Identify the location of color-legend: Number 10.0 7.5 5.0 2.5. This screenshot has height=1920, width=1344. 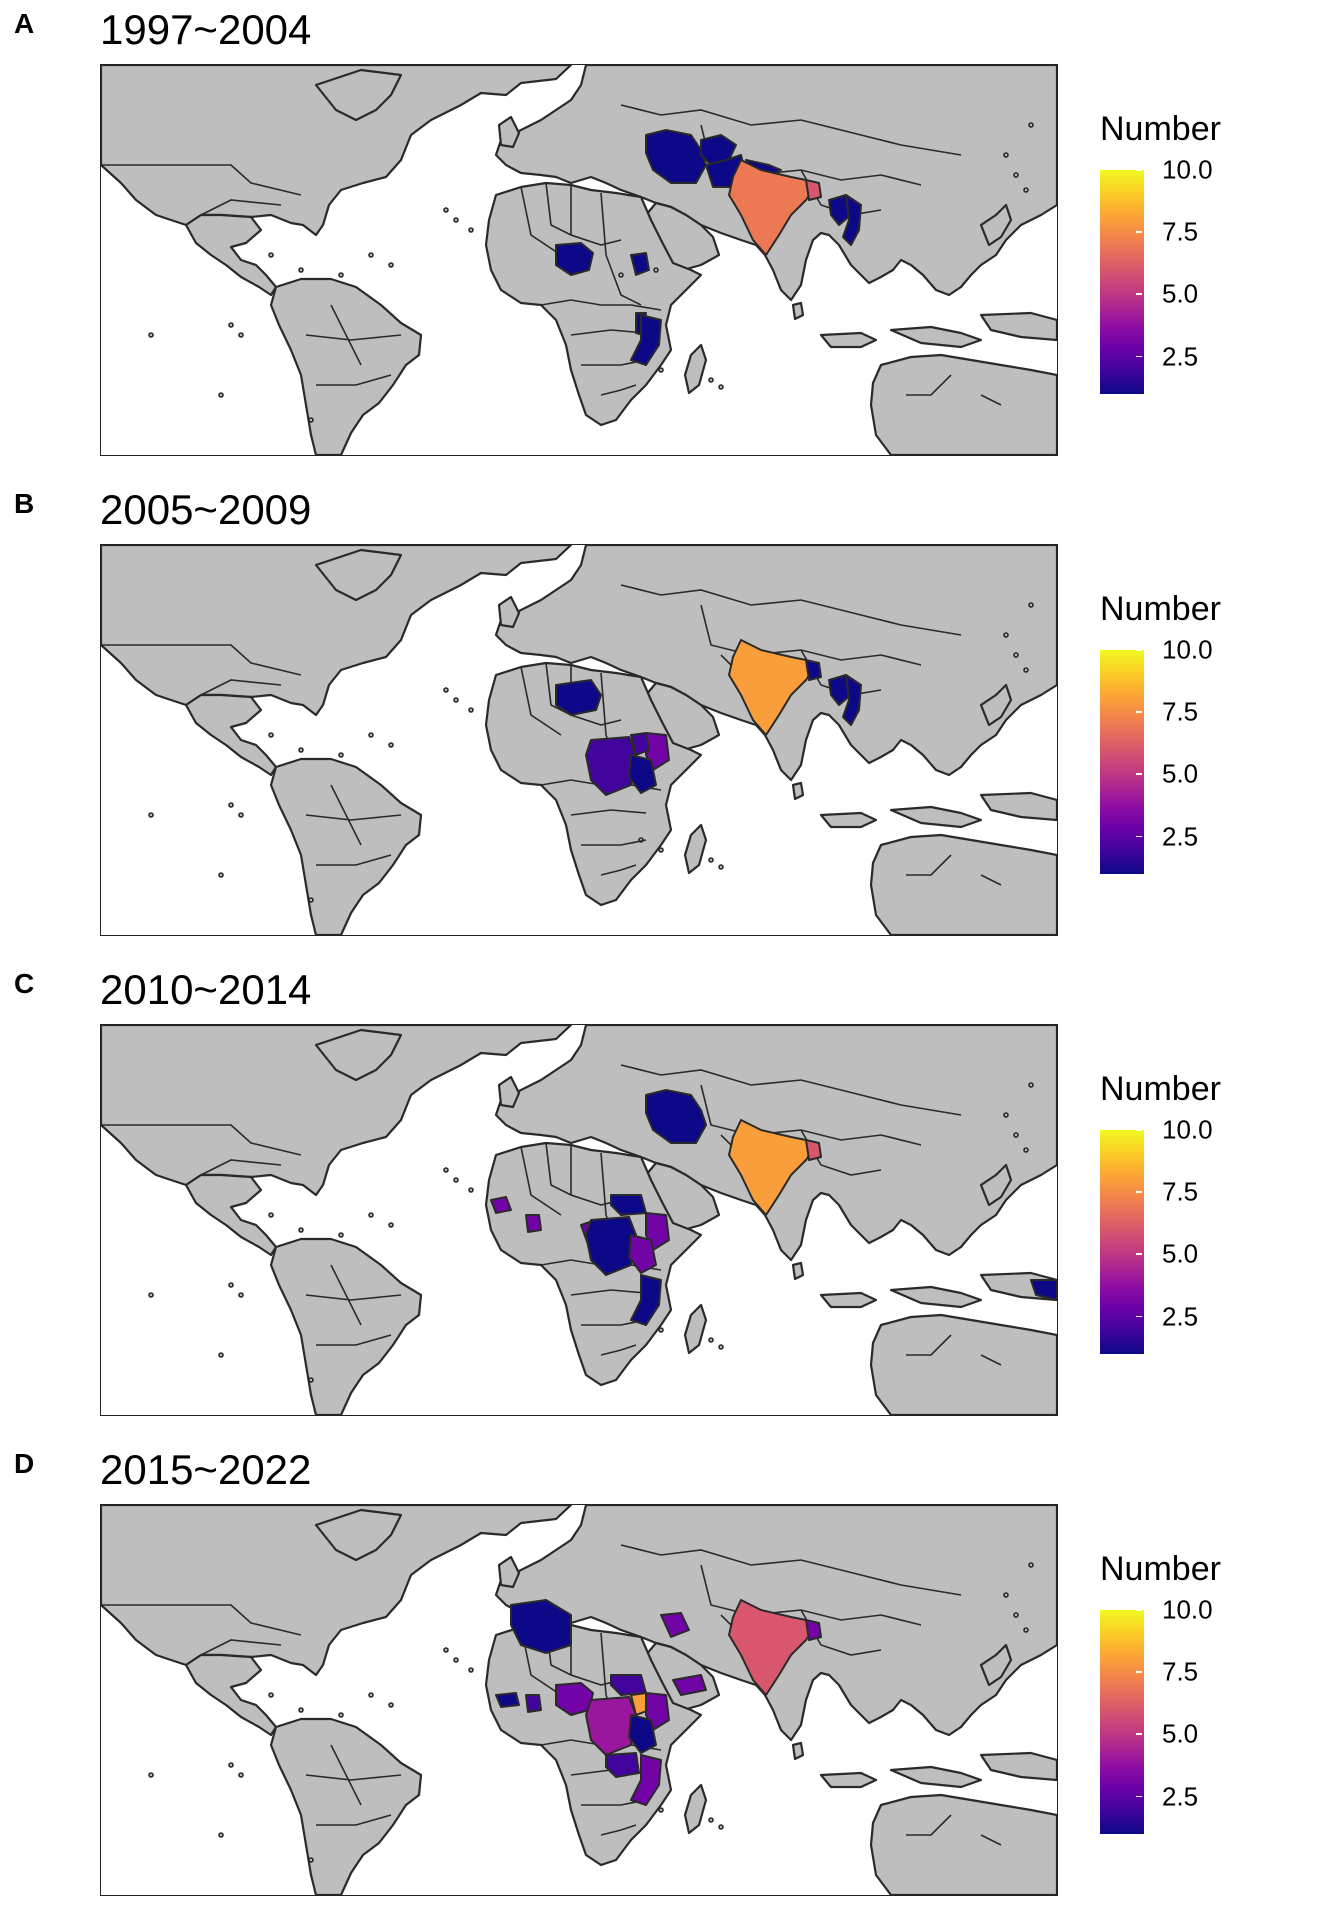
(1200, 1220).